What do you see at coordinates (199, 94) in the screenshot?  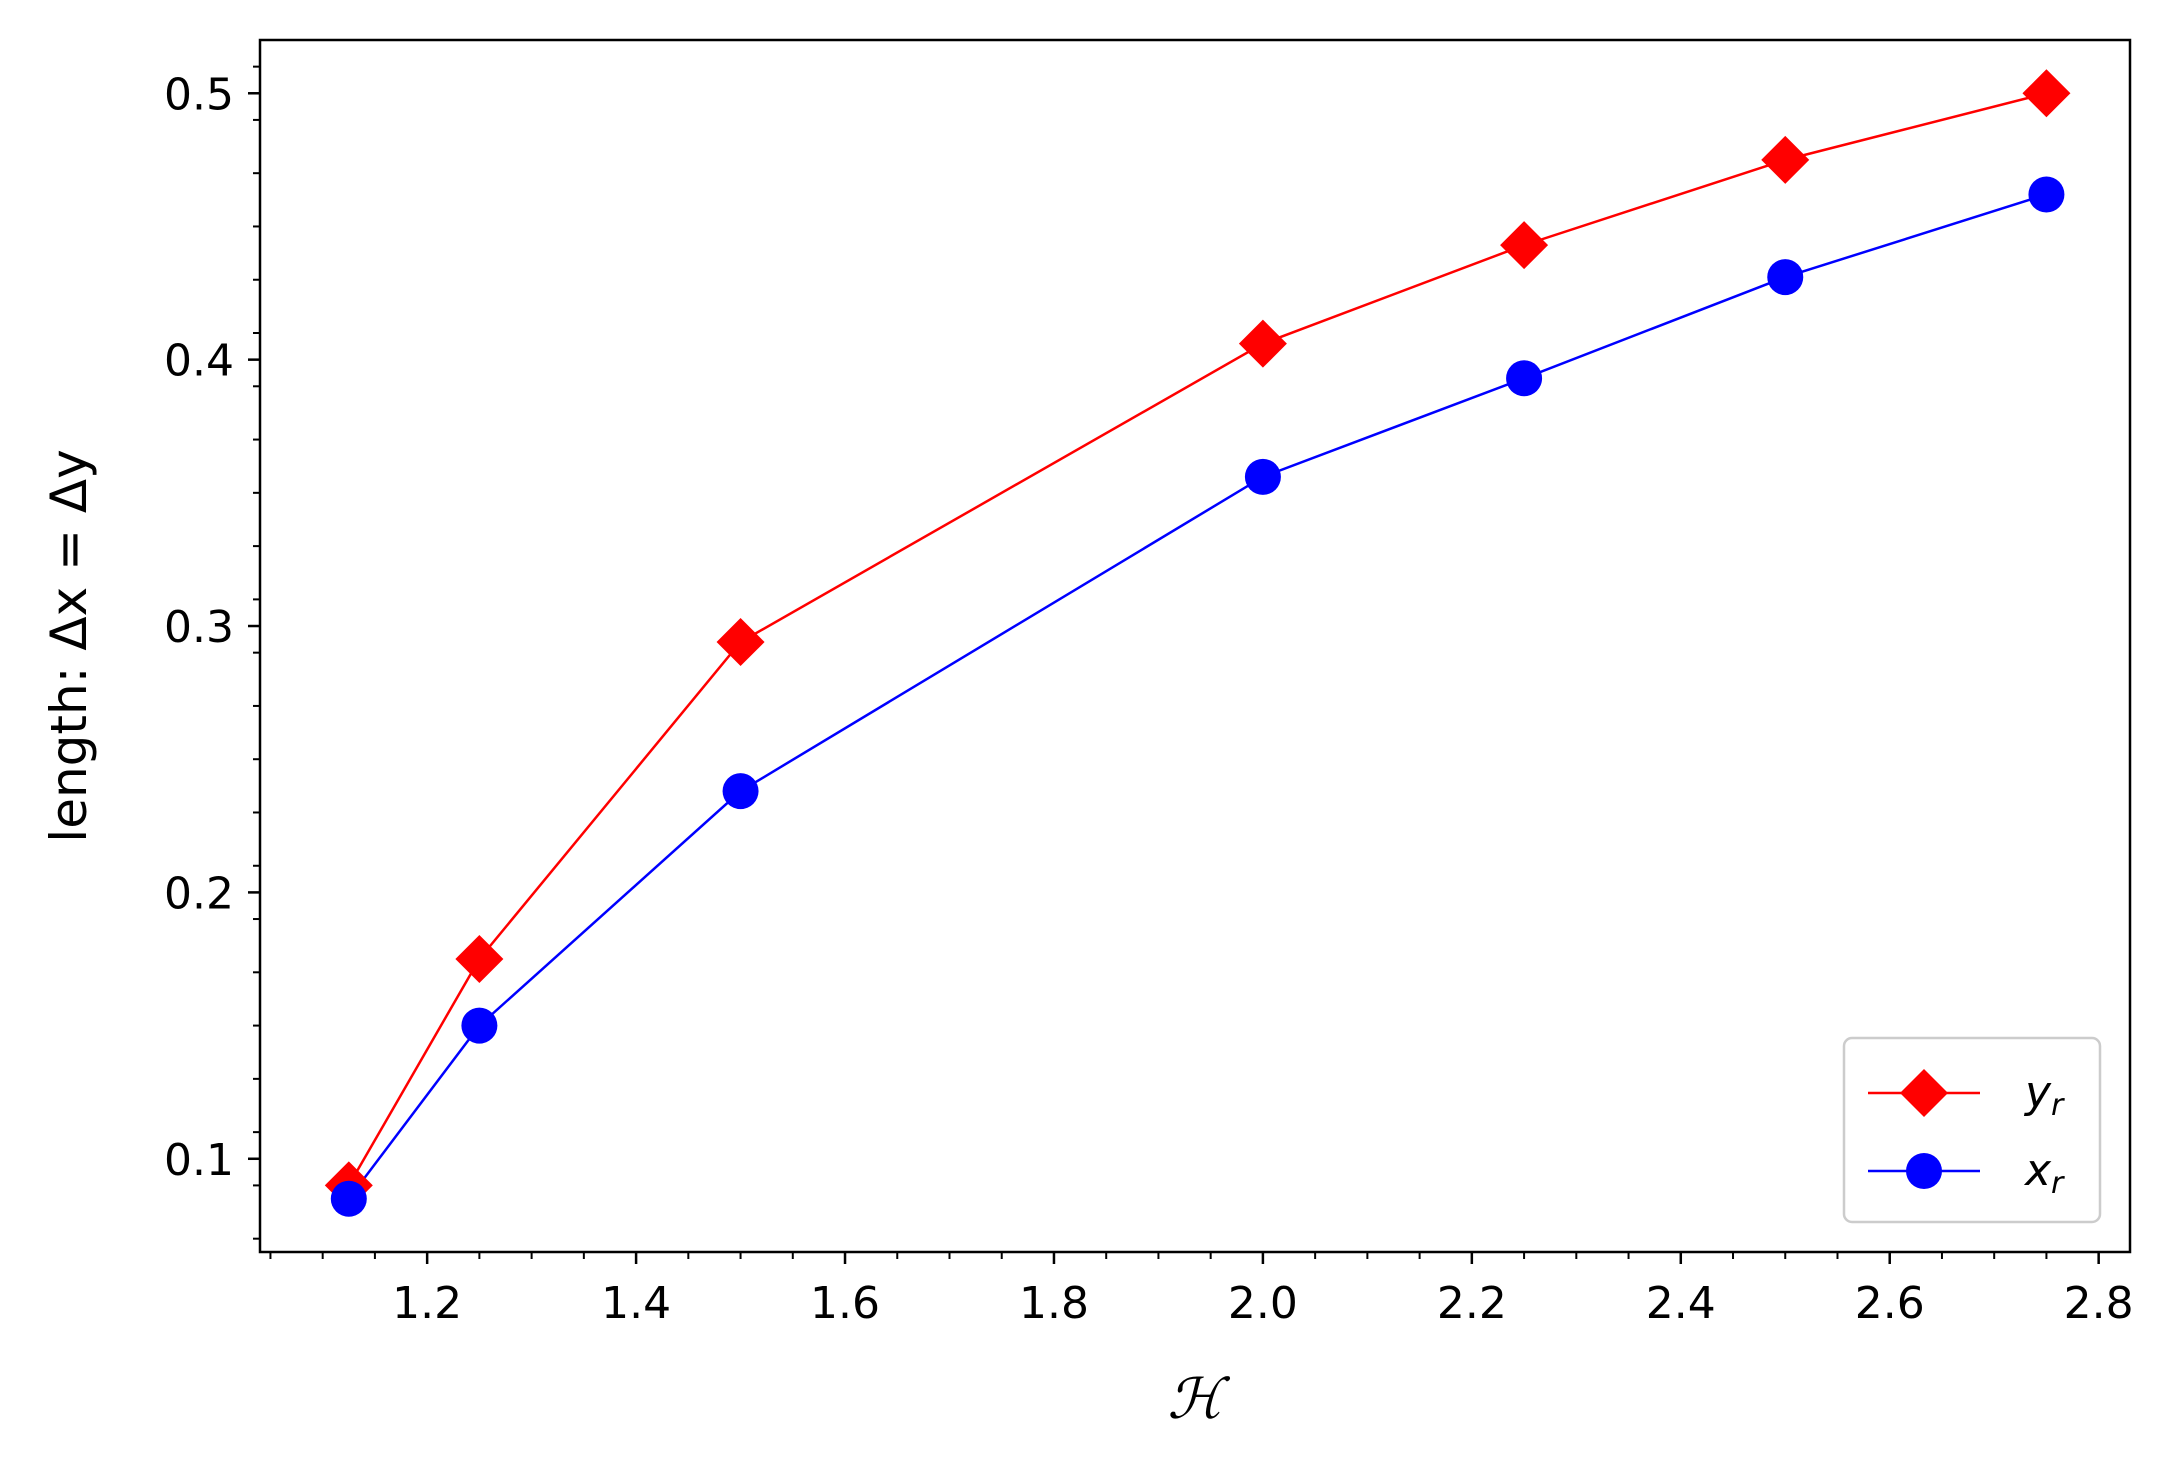 I see `y-tick-label: 0.5` at bounding box center [199, 94].